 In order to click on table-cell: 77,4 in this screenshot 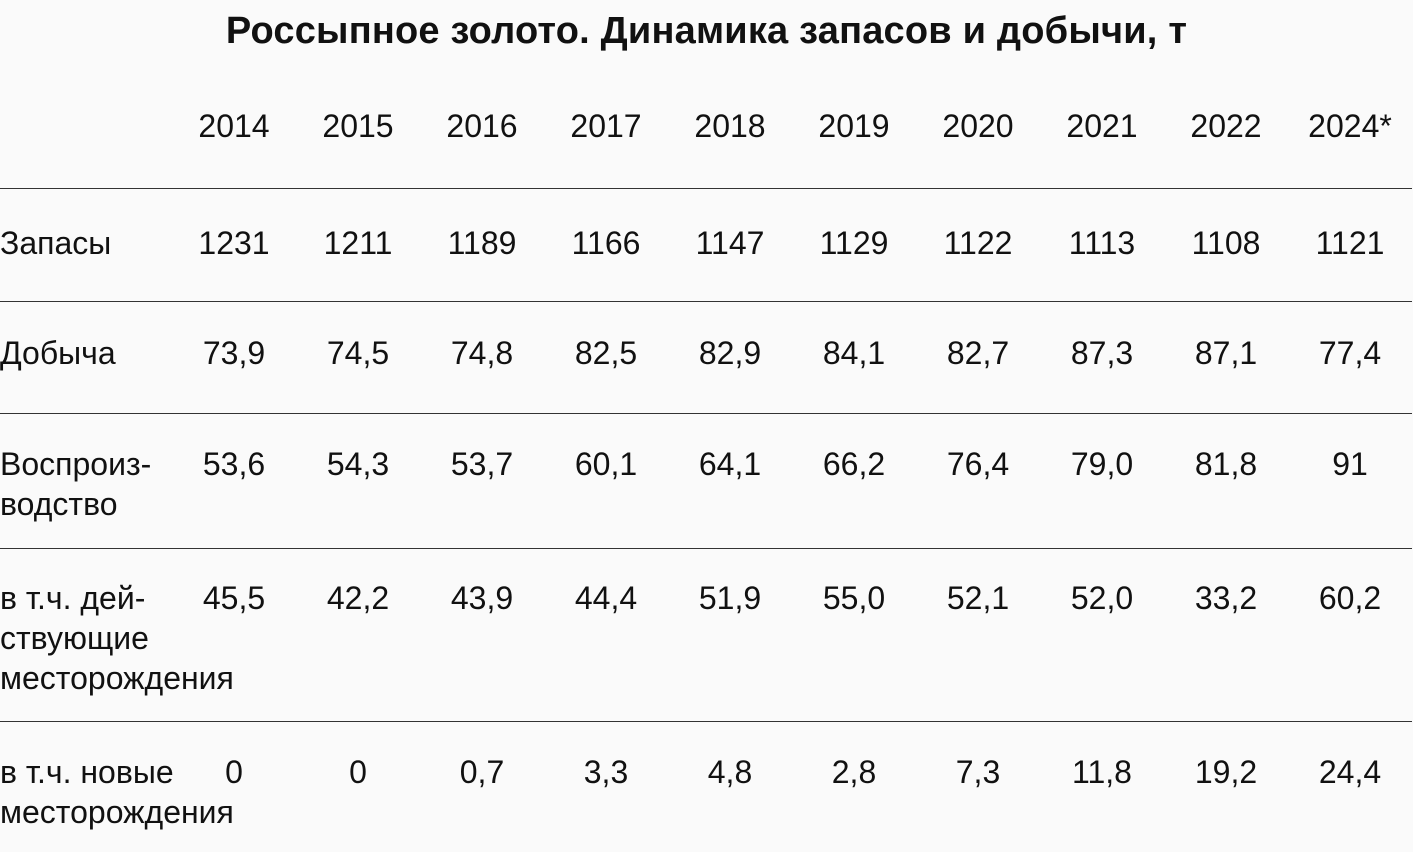, I will do `click(1350, 356)`.